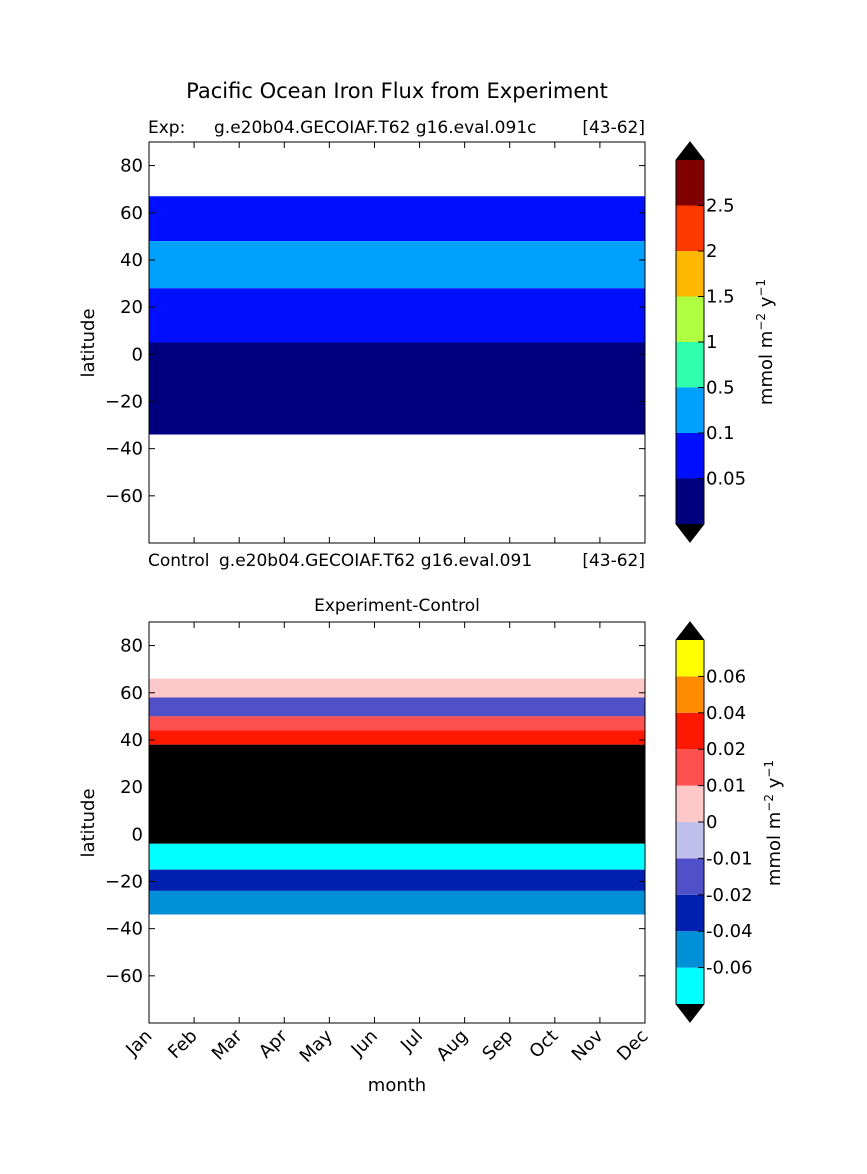  What do you see at coordinates (137, 834) in the screenshot?
I see `bottom-y-tick-label: 0` at bounding box center [137, 834].